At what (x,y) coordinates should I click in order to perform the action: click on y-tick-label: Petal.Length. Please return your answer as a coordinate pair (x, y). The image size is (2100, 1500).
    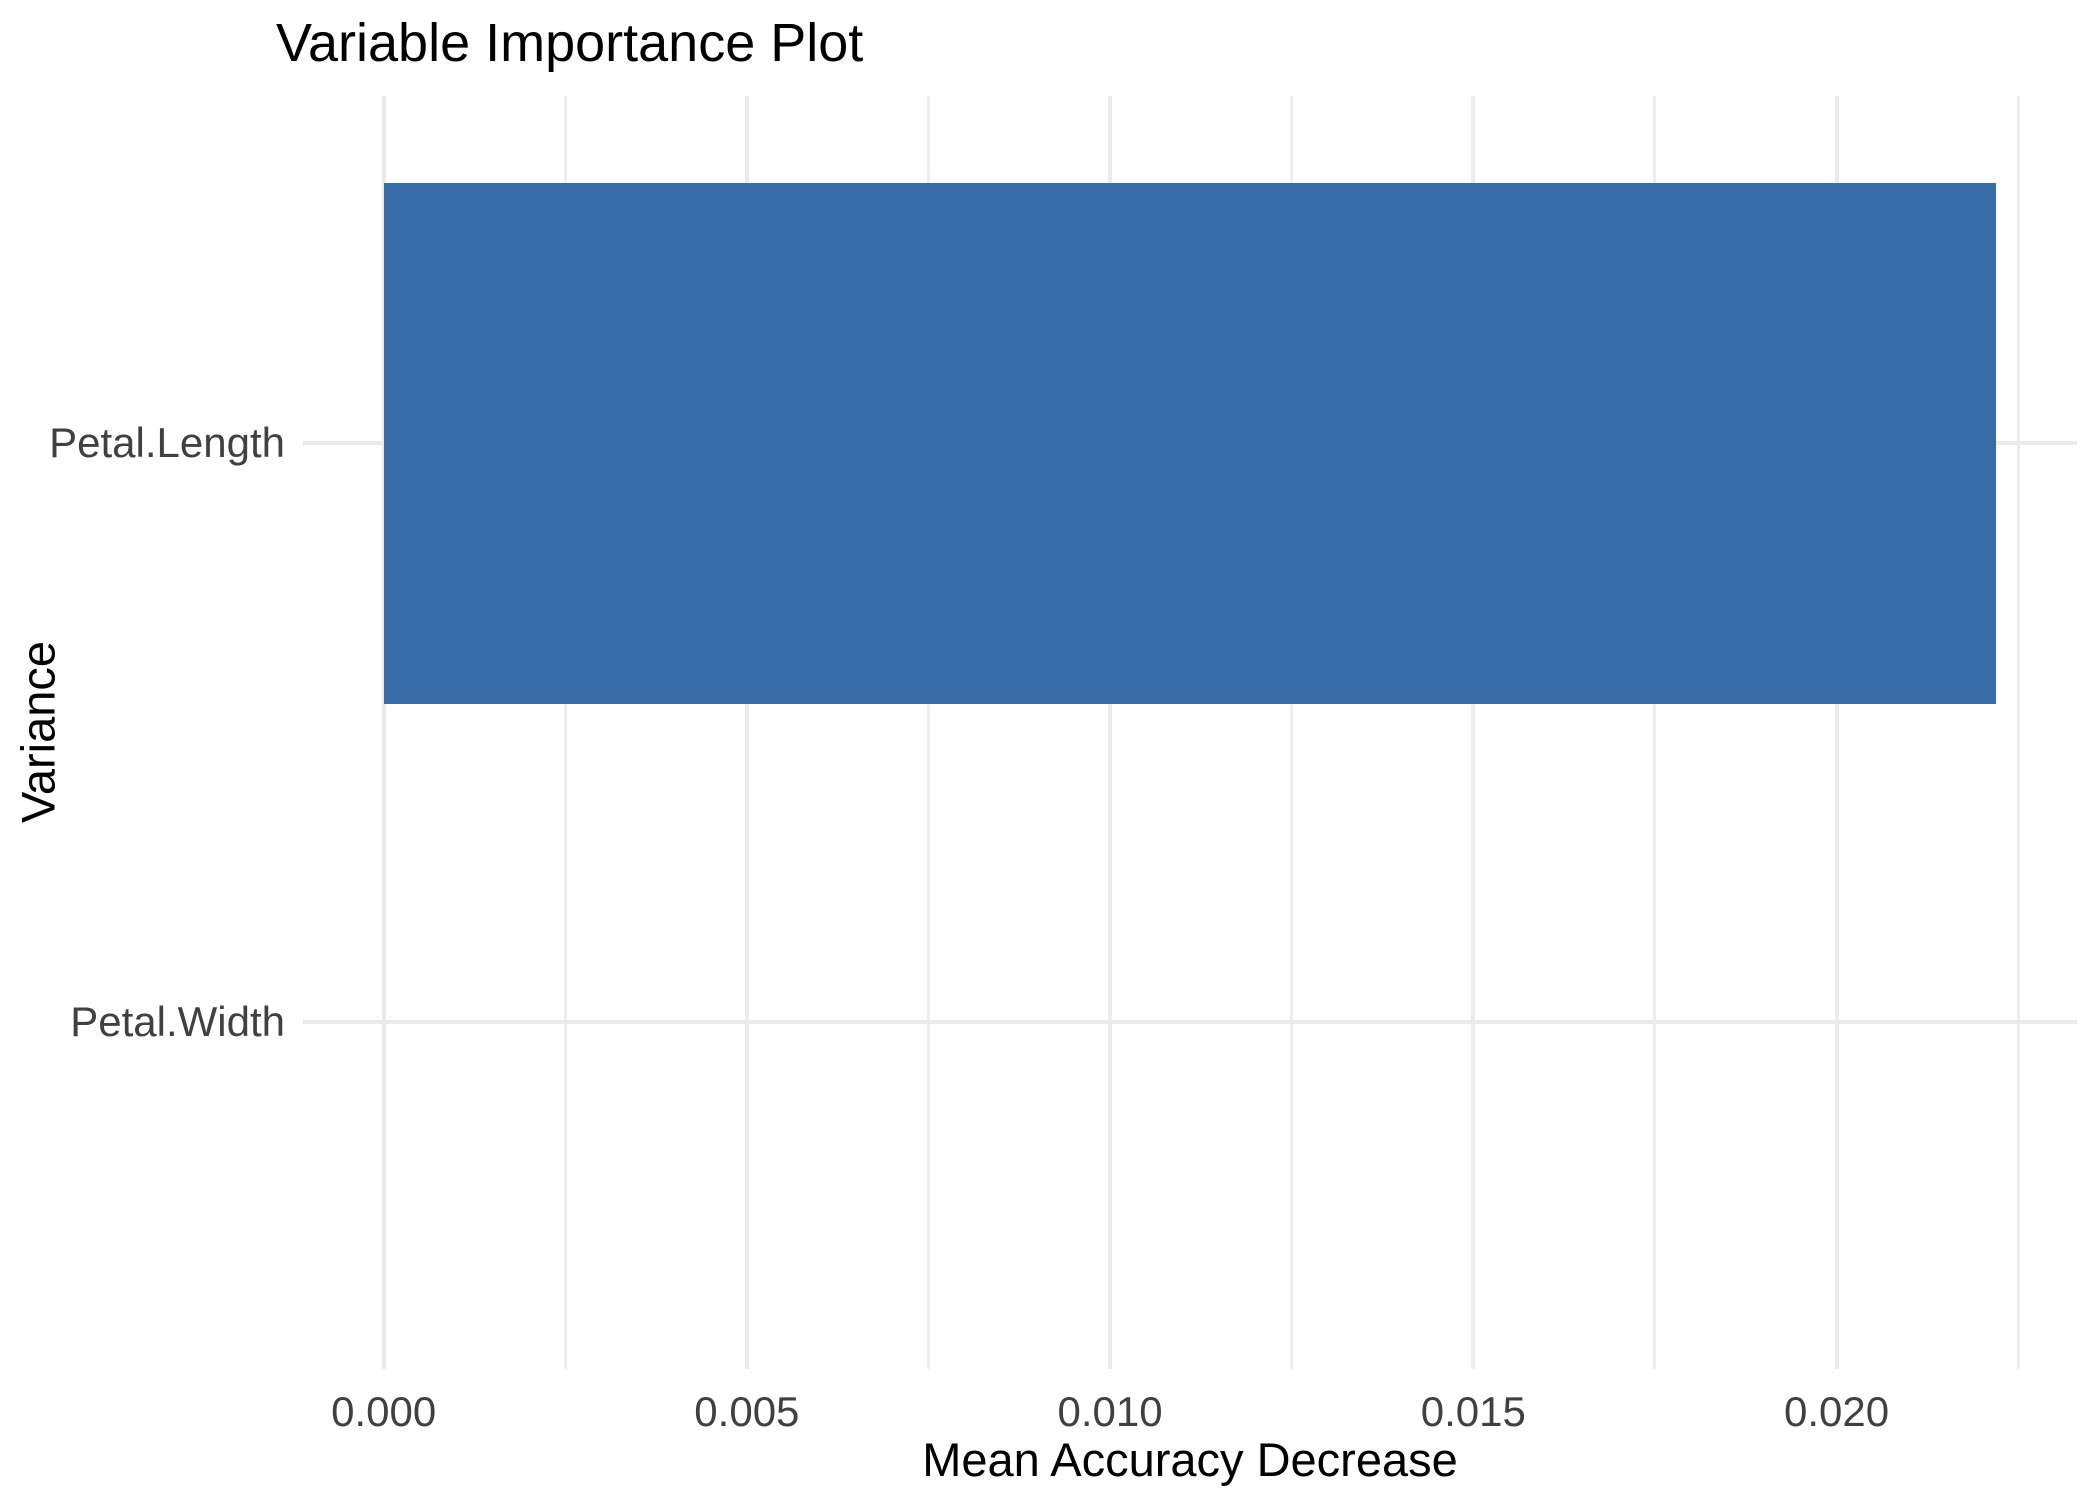
    Looking at the image, I should click on (167, 443).